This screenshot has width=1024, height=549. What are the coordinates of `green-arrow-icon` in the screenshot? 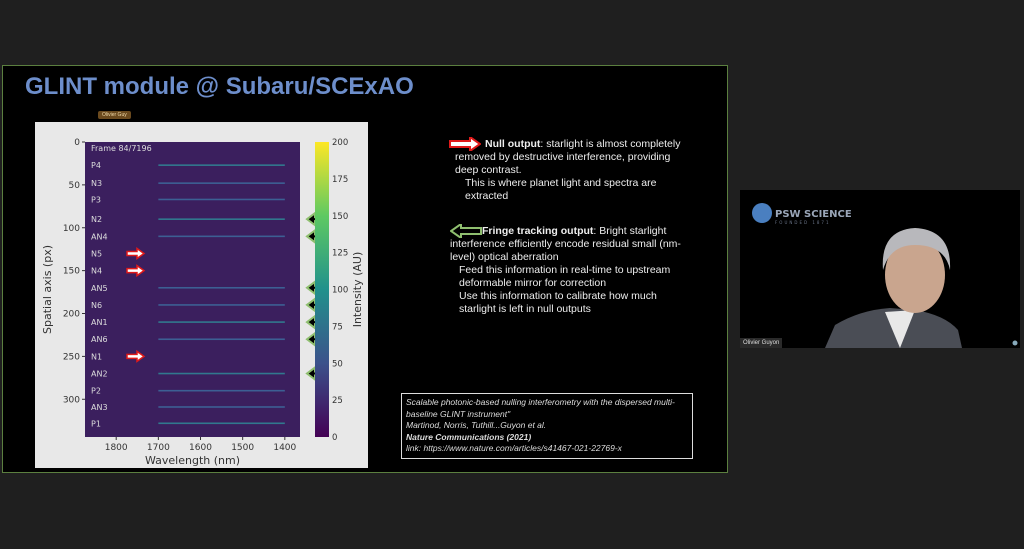 It's located at (466, 231).